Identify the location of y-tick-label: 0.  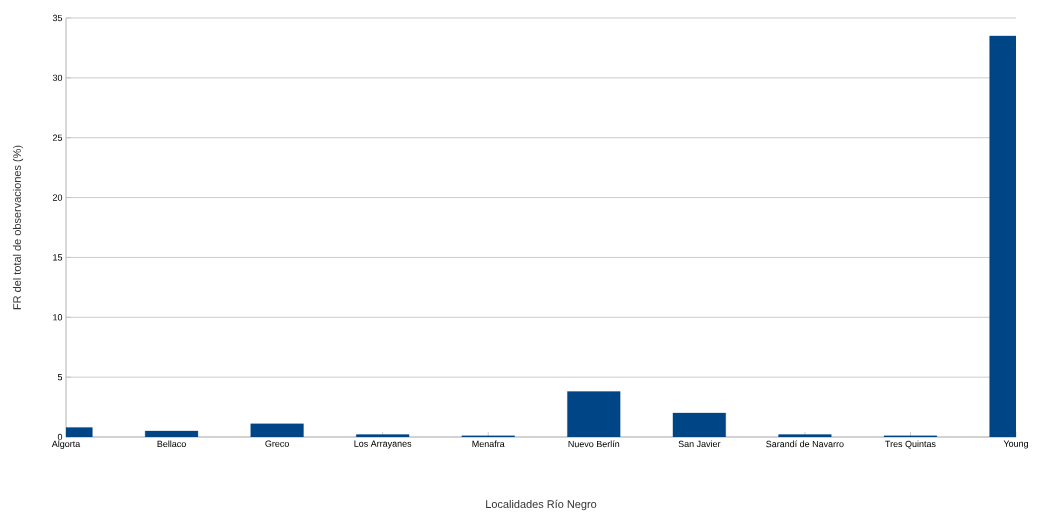
(60, 437).